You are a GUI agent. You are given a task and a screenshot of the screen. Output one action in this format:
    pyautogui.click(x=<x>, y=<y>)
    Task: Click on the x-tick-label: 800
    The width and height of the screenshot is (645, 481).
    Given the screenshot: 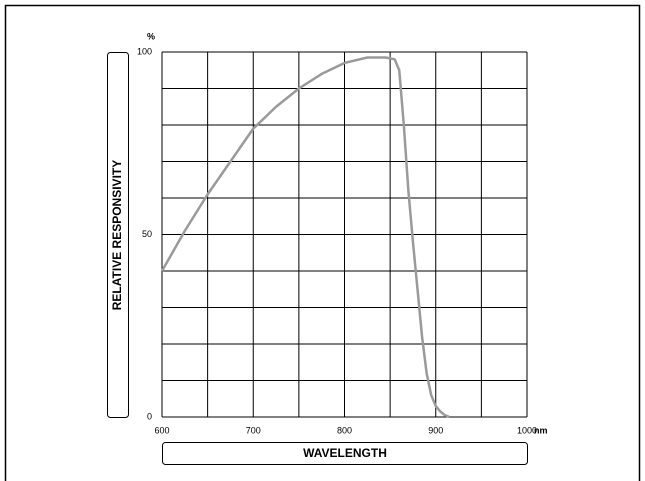 What is the action you would take?
    pyautogui.click(x=344, y=430)
    